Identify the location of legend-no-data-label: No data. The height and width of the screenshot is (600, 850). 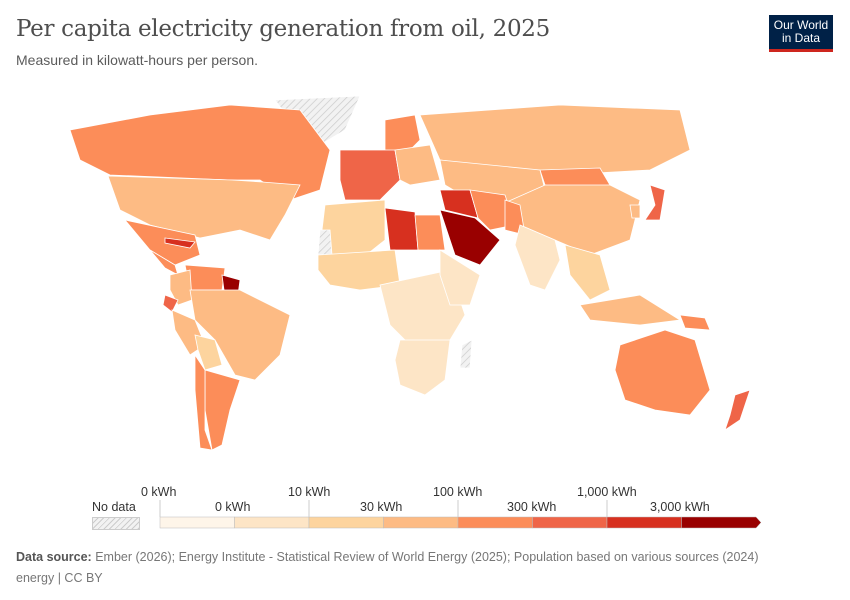
(114, 507).